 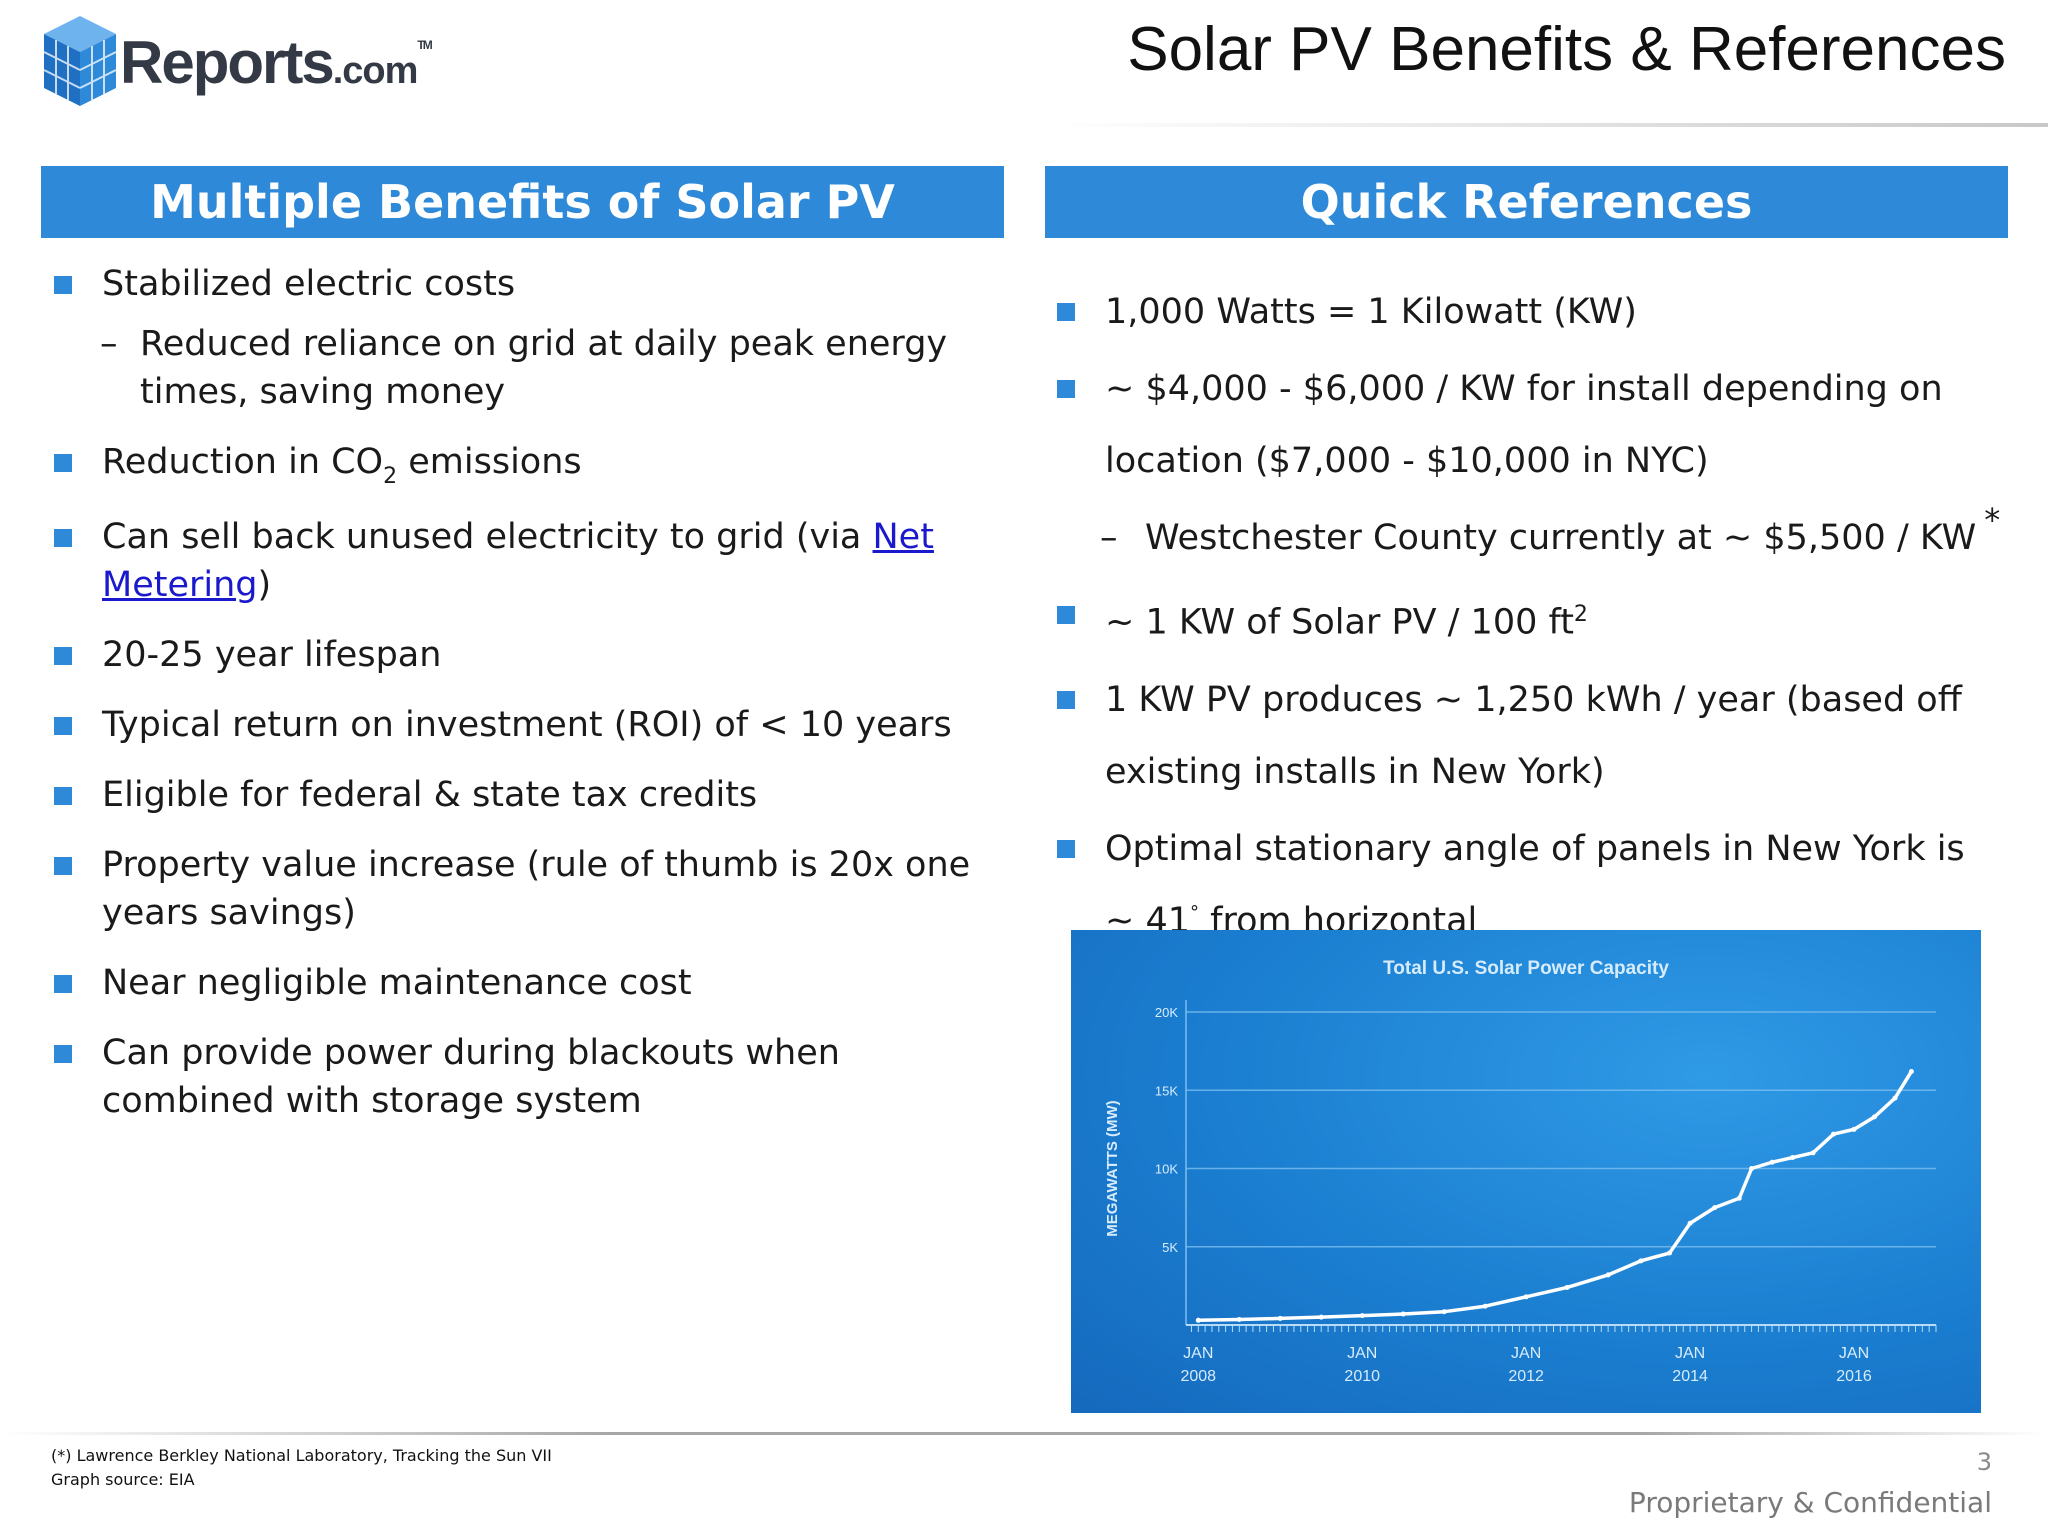 What do you see at coordinates (1526, 1376) in the screenshot?
I see `x-tick-label: 2012` at bounding box center [1526, 1376].